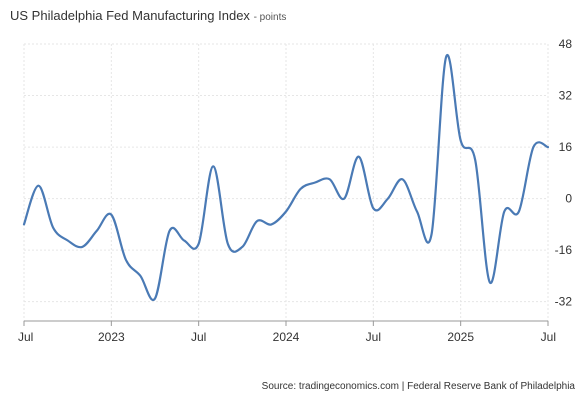  Describe the element at coordinates (564, 250) in the screenshot. I see `y-tick-label: -16` at that location.